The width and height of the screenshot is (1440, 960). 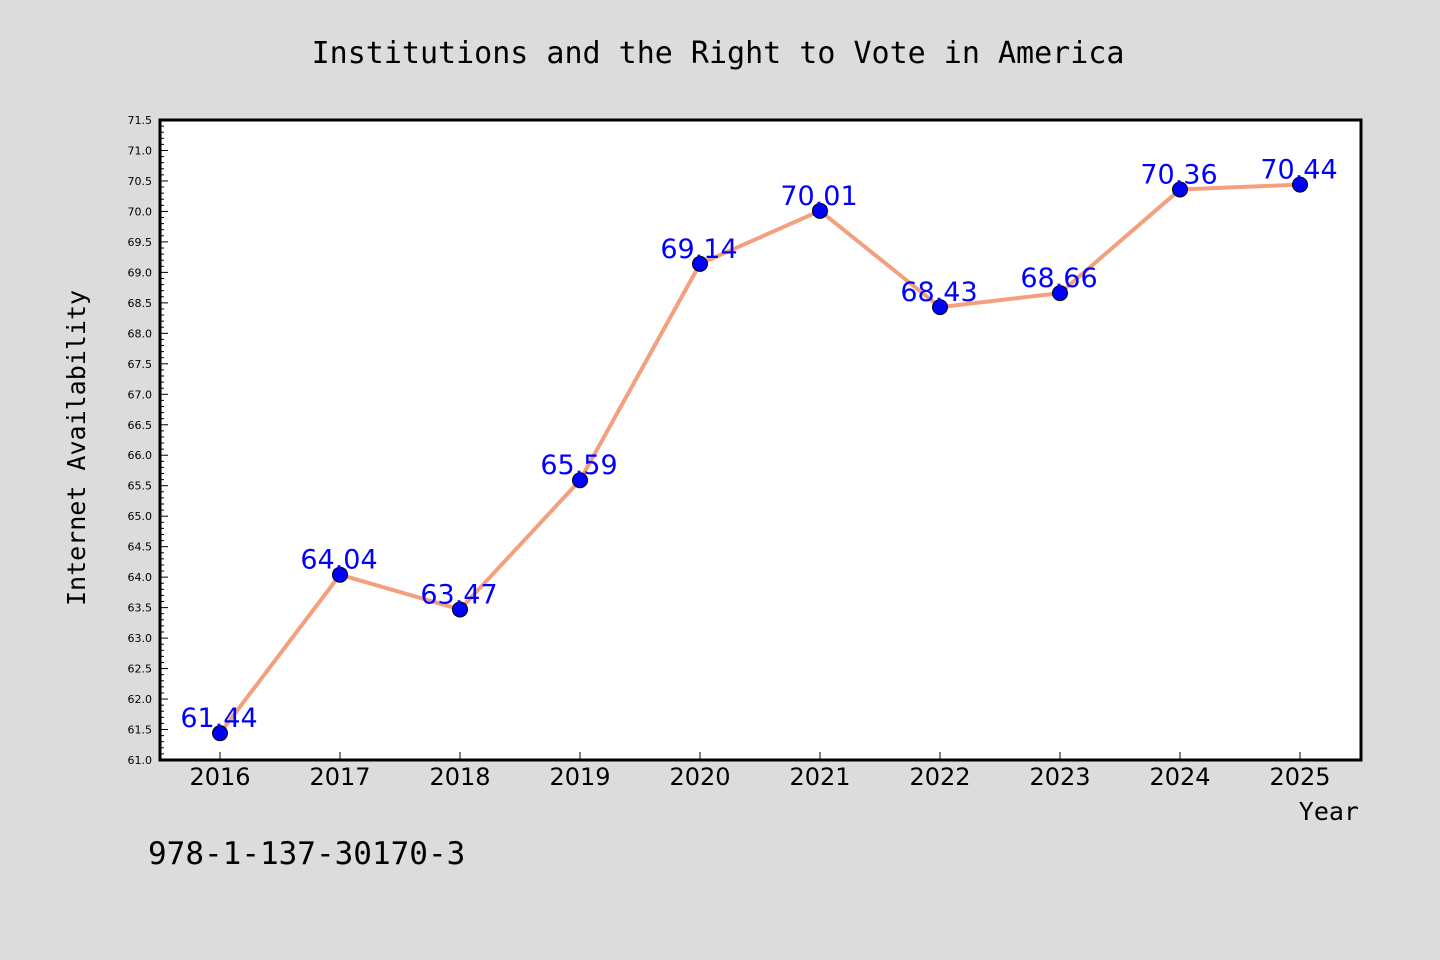 What do you see at coordinates (140, 699) in the screenshot?
I see `y-tick-label: 62.0` at bounding box center [140, 699].